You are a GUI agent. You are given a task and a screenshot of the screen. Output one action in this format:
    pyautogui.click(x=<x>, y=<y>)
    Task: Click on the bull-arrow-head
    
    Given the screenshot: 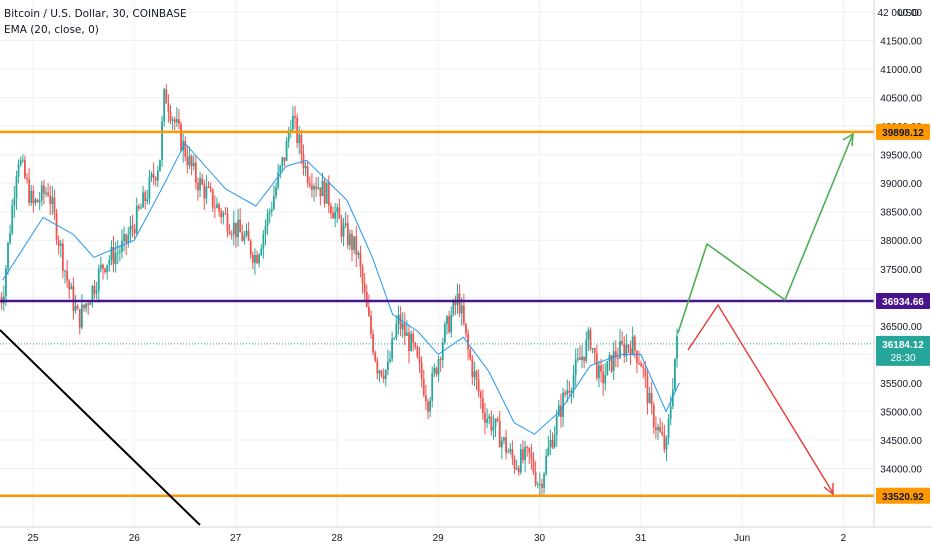 What is the action you would take?
    pyautogui.click(x=848, y=139)
    